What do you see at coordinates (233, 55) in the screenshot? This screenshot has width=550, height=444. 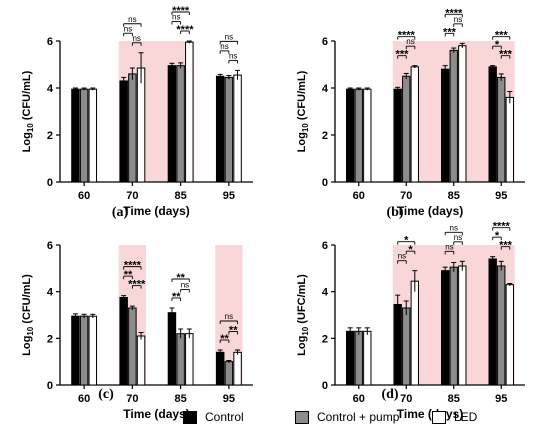 I see `sig-label-6: ns` at bounding box center [233, 55].